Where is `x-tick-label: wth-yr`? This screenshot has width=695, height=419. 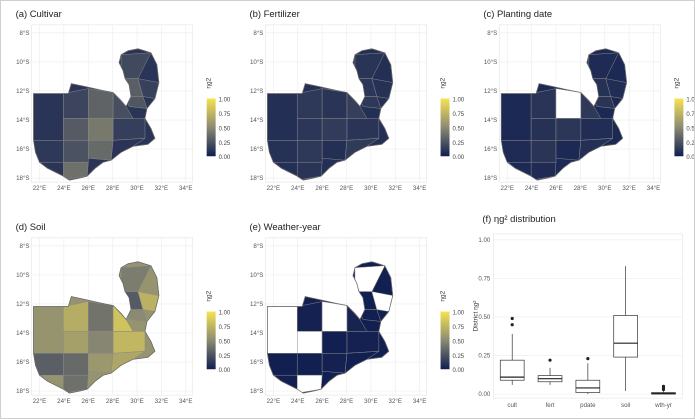 x-tick-label: wth-yr is located at coordinates (663, 405).